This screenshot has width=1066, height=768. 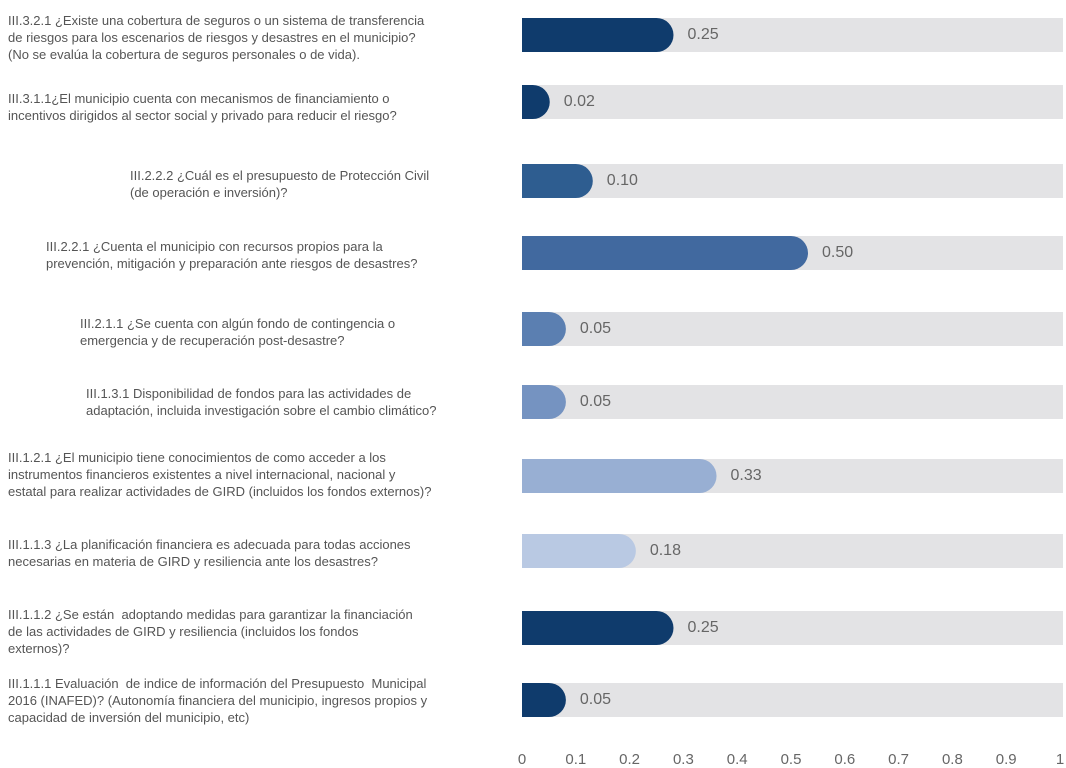 I want to click on value-label: 0.10, so click(x=622, y=180).